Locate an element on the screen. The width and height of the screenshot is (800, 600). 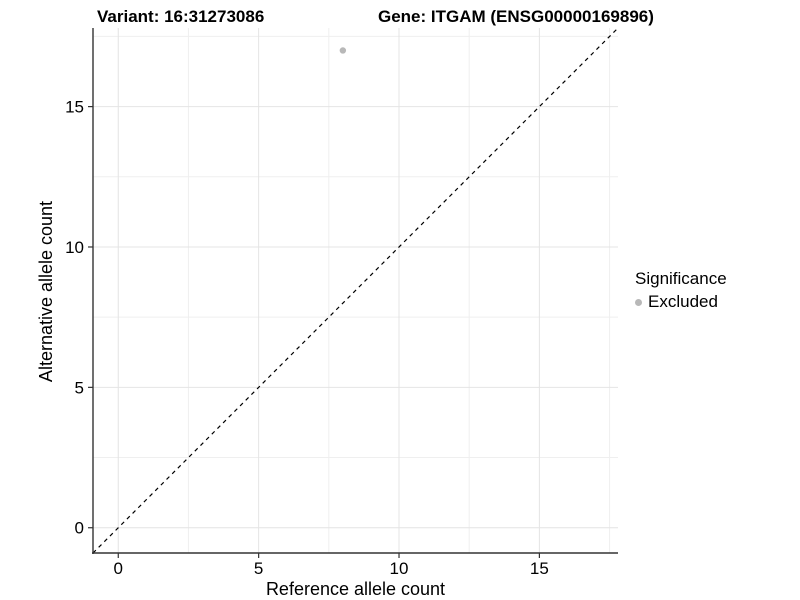
data-point is located at coordinates (343, 50).